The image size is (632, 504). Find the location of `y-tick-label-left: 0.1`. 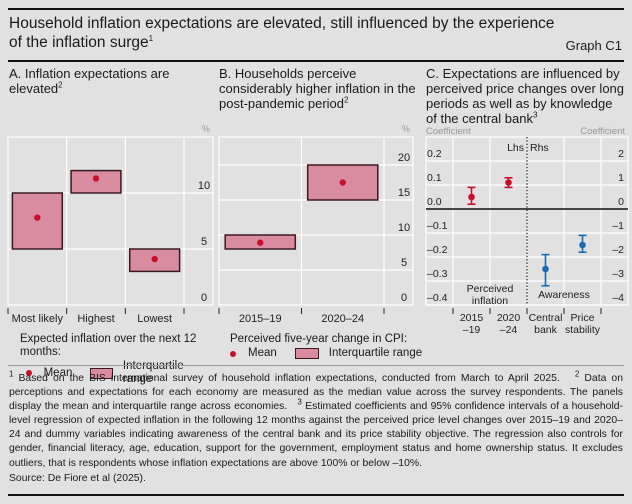

y-tick-label-left: 0.1 is located at coordinates (434, 178).